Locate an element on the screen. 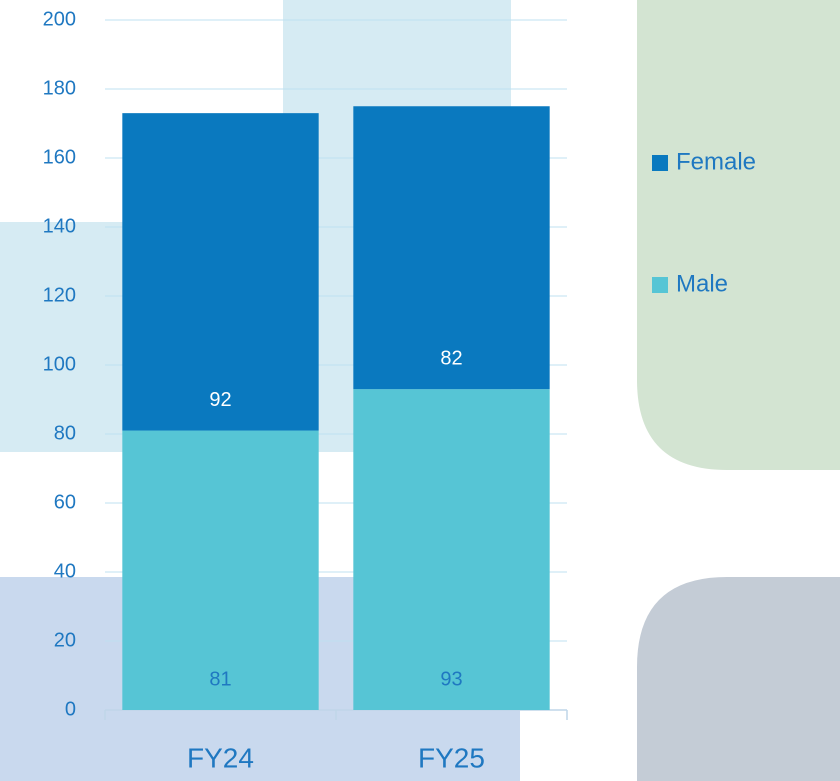 The image size is (840, 781). y-tick-label: 140 is located at coordinates (59, 226).